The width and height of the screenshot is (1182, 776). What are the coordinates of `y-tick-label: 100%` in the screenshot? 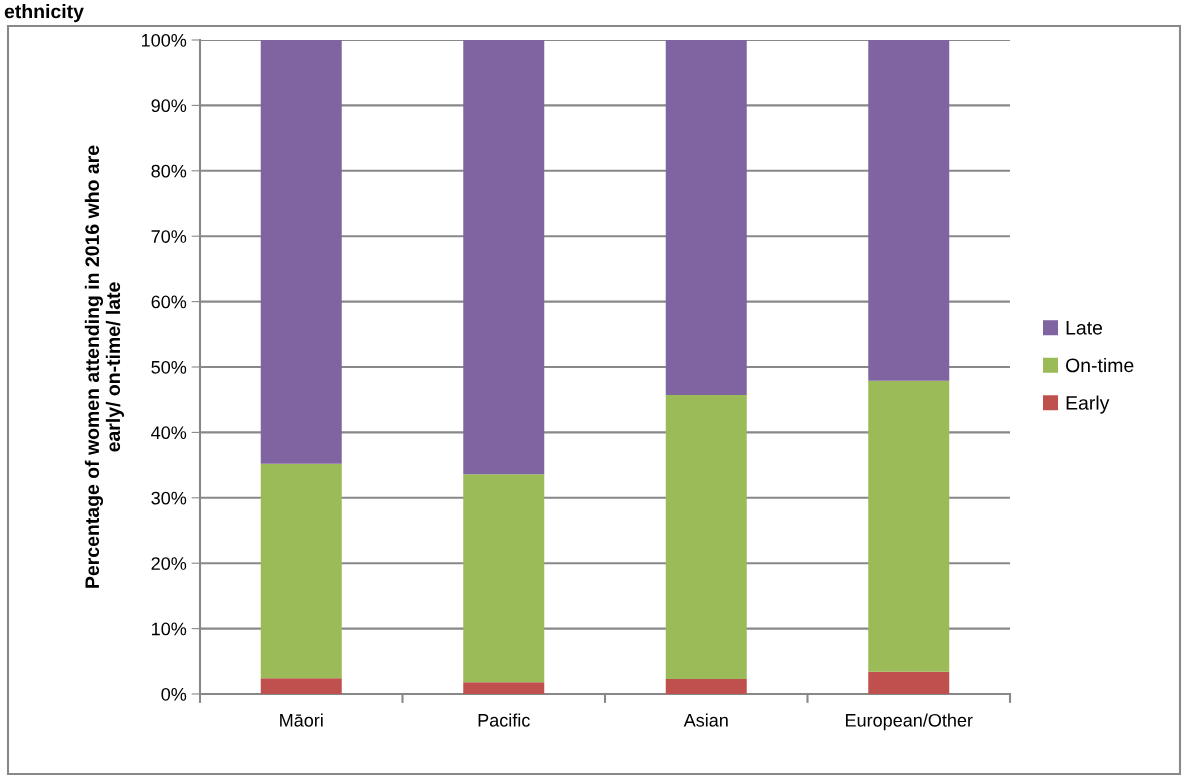 It's located at (164, 40).